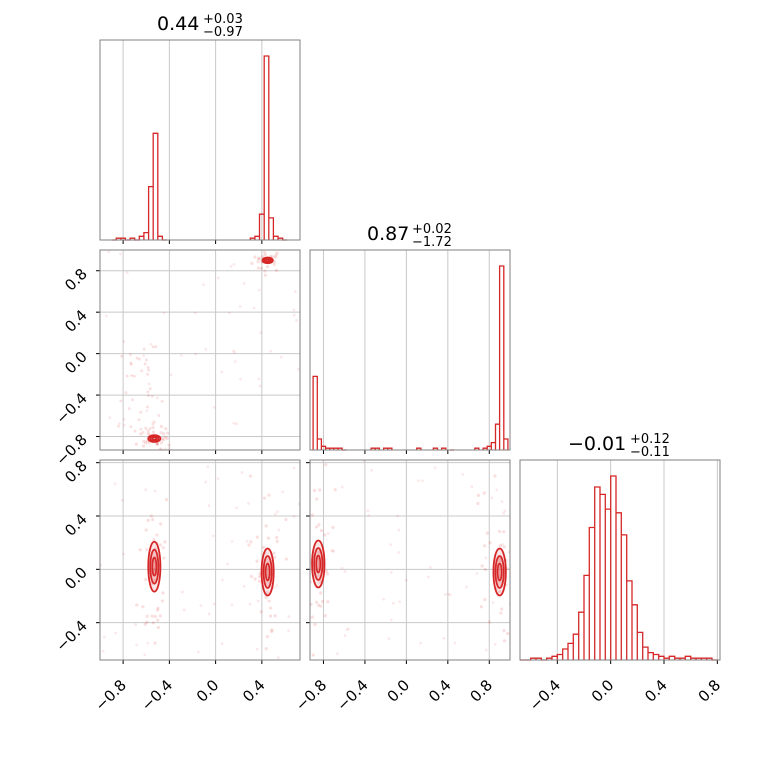 The width and height of the screenshot is (760, 760). I want to click on scatter-points, so click(200, 562).